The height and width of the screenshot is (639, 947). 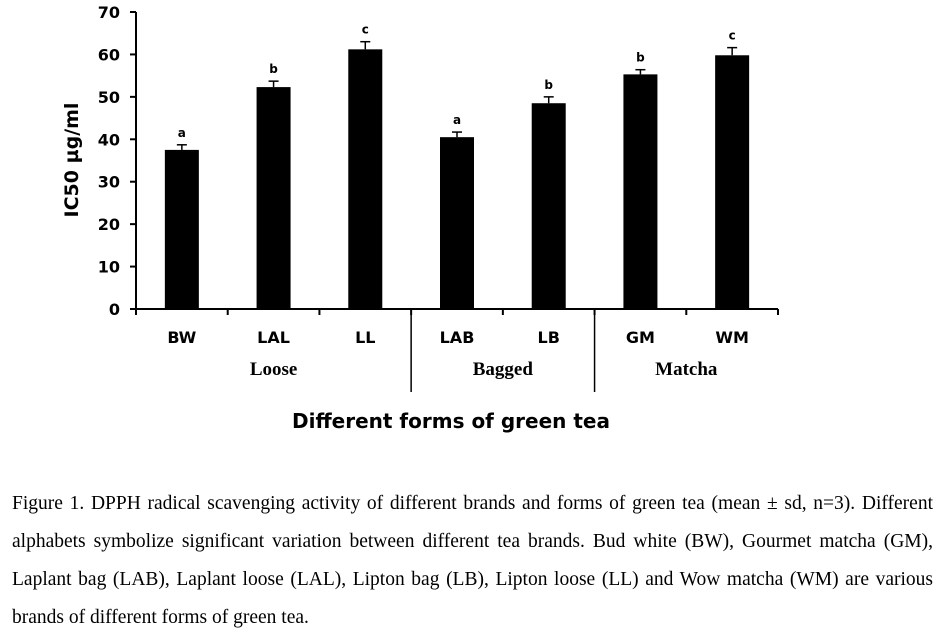 I want to click on y-tick-label: 20, so click(x=109, y=224).